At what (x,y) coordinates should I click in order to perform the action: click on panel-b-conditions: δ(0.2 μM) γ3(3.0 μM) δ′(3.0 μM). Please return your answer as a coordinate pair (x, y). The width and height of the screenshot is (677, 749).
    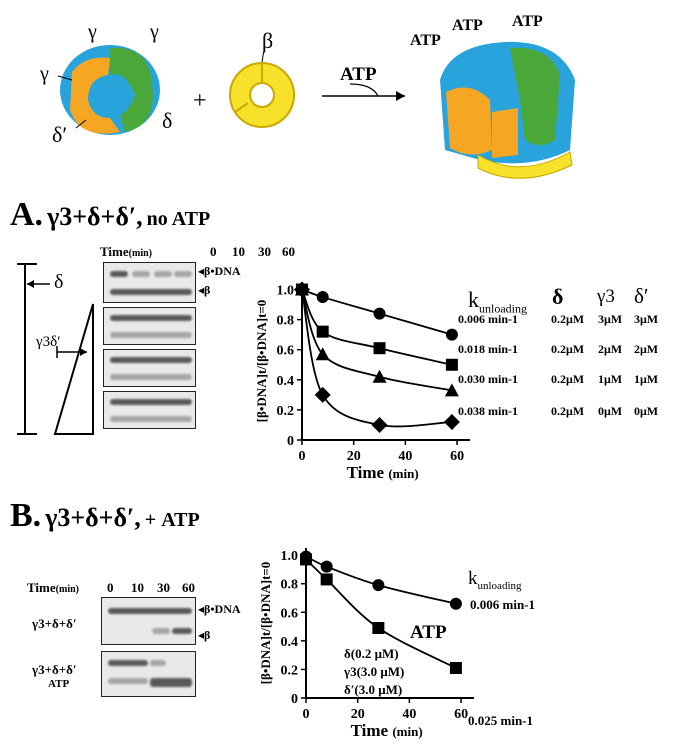
    Looking at the image, I should click on (374, 671).